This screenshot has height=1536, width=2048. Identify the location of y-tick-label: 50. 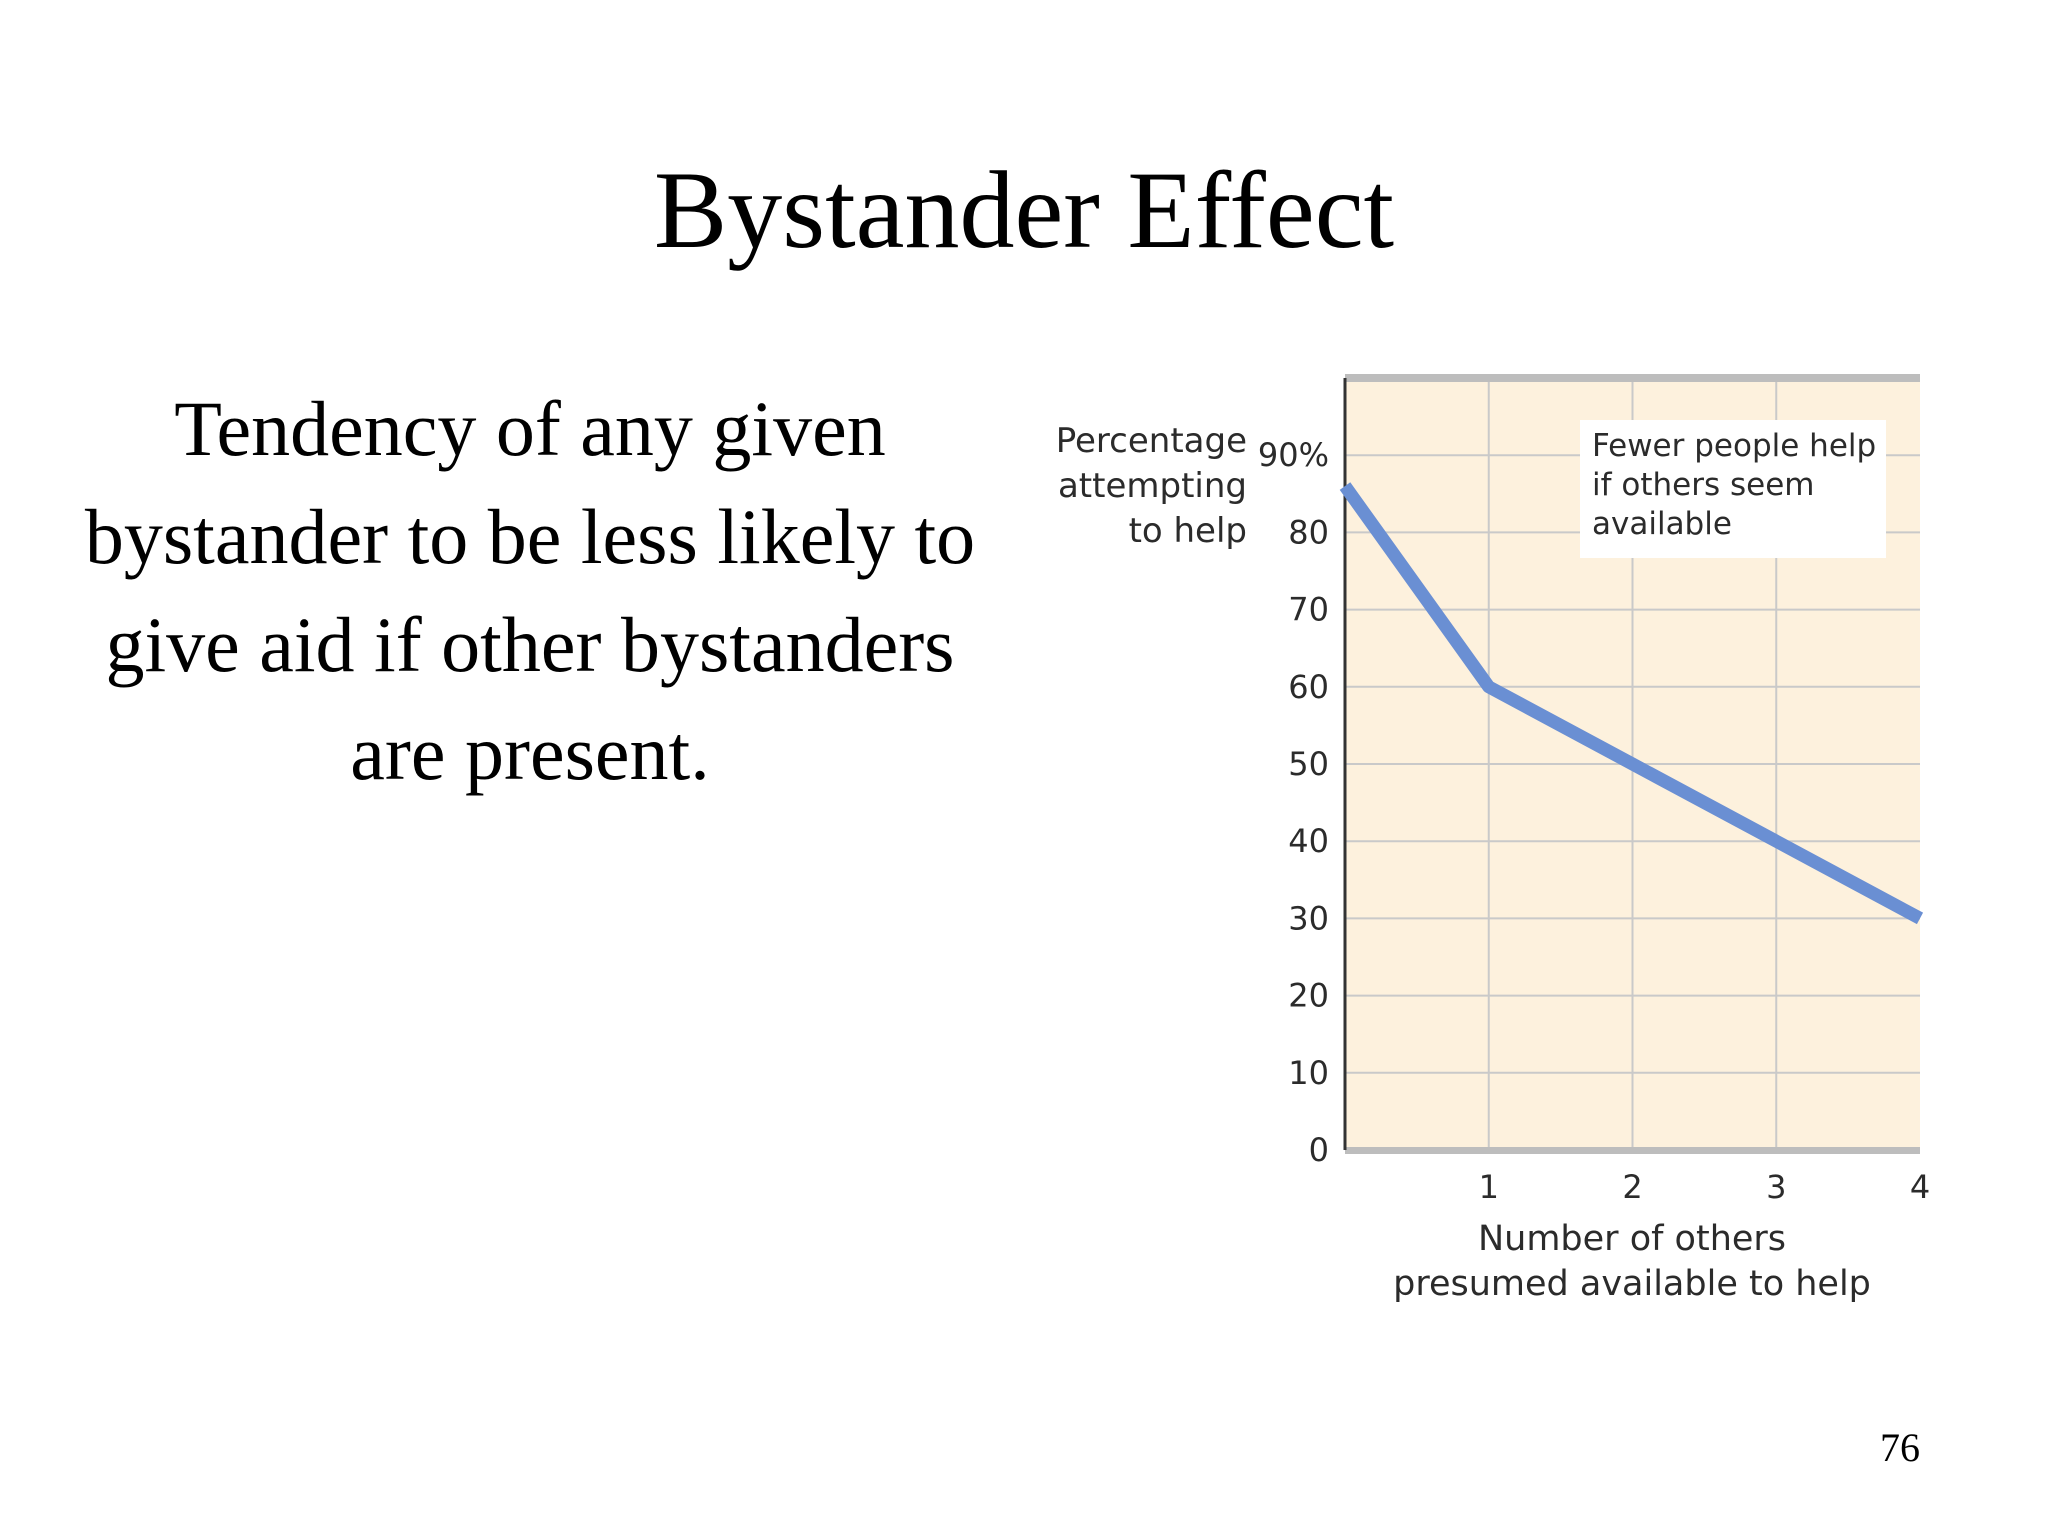
(1308, 764).